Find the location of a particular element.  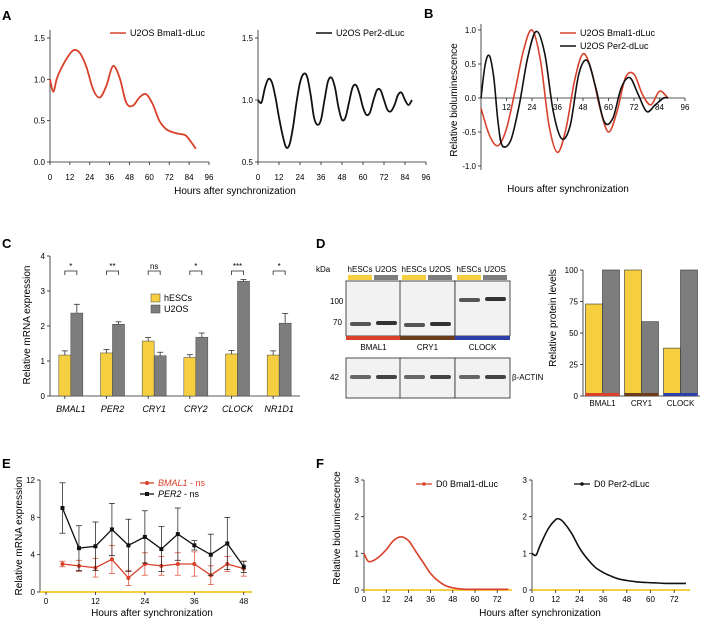

panel-d-bar-y-tick-label: 75 is located at coordinates (573, 302).